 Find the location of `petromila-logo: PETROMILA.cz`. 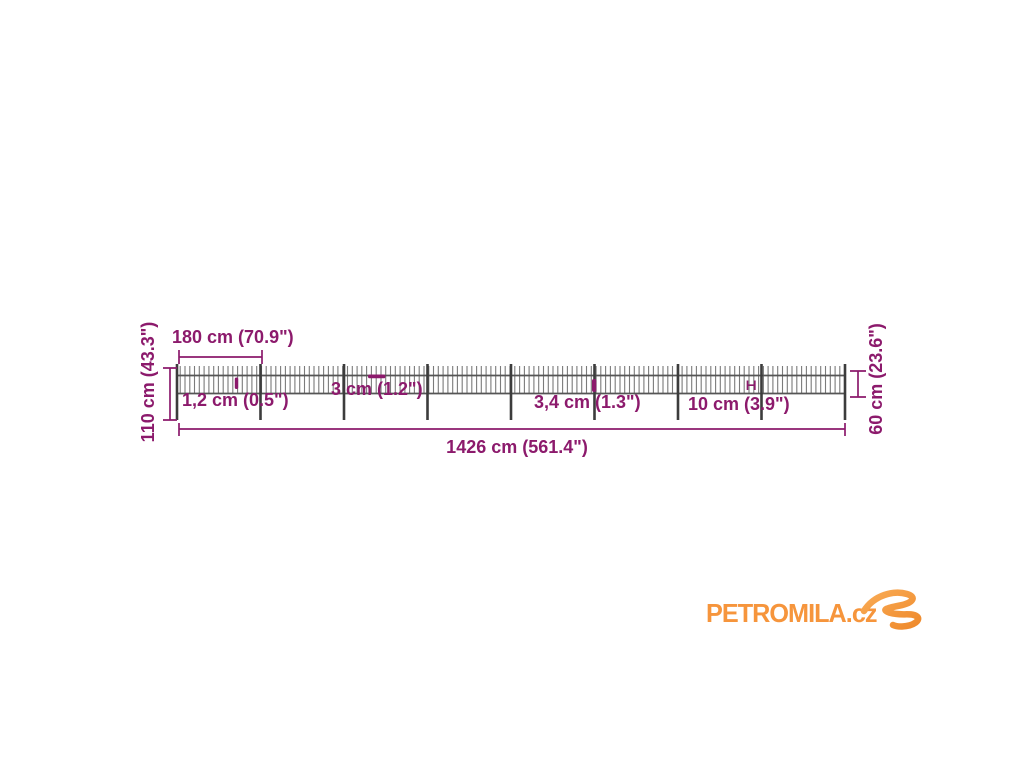

petromila-logo: PETROMILA.cz is located at coordinates (794, 613).